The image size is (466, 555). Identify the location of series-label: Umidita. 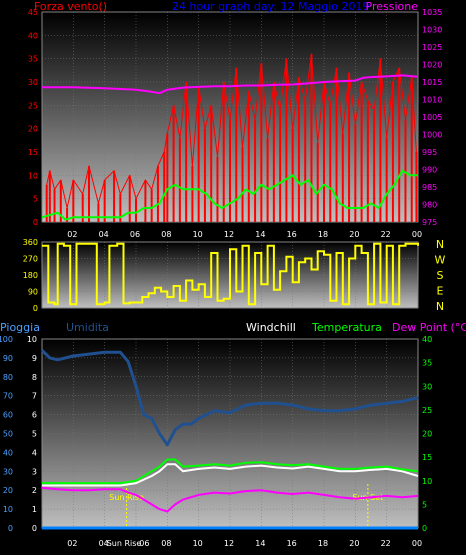
(87, 327).